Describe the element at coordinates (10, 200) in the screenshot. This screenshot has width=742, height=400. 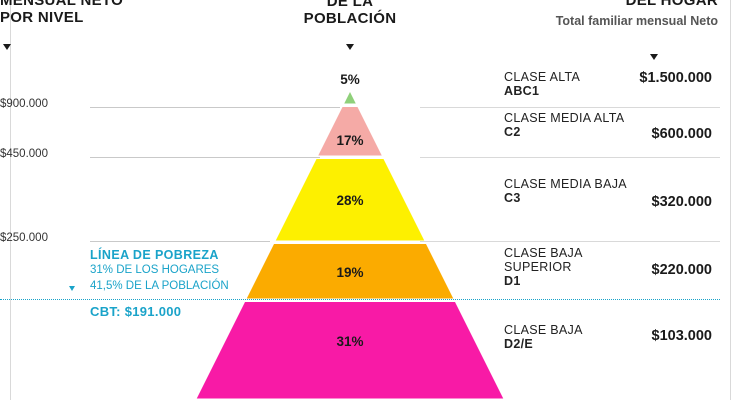
I see `frame-left-border` at that location.